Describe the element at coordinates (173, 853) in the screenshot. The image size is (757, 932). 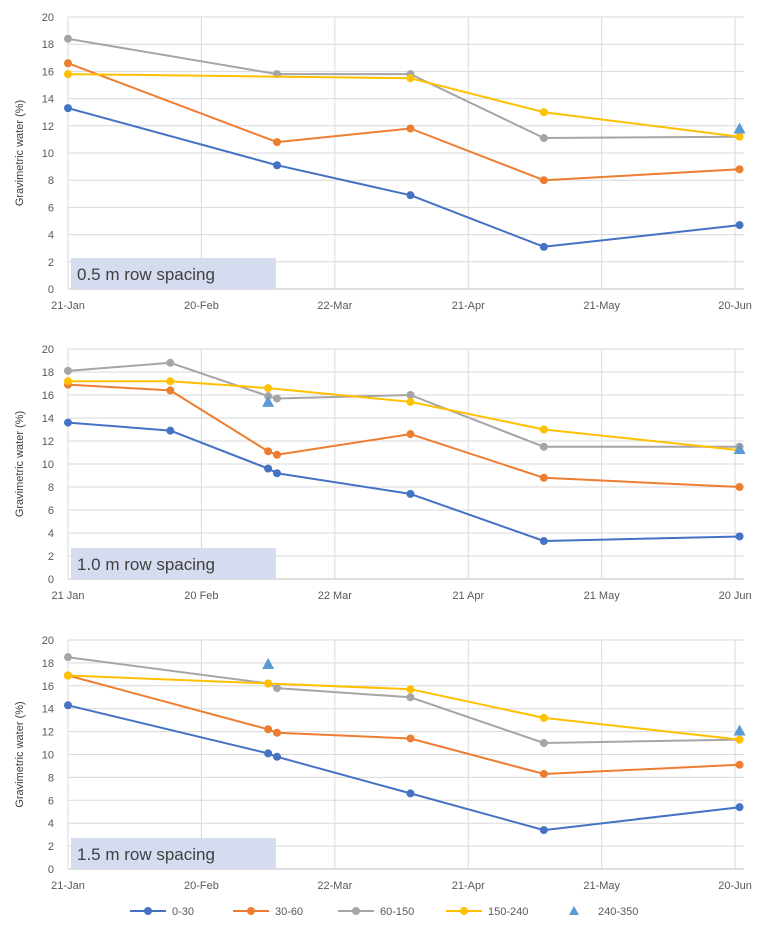
I see `row-spacing-badge: 1.5 m row spacing` at that location.